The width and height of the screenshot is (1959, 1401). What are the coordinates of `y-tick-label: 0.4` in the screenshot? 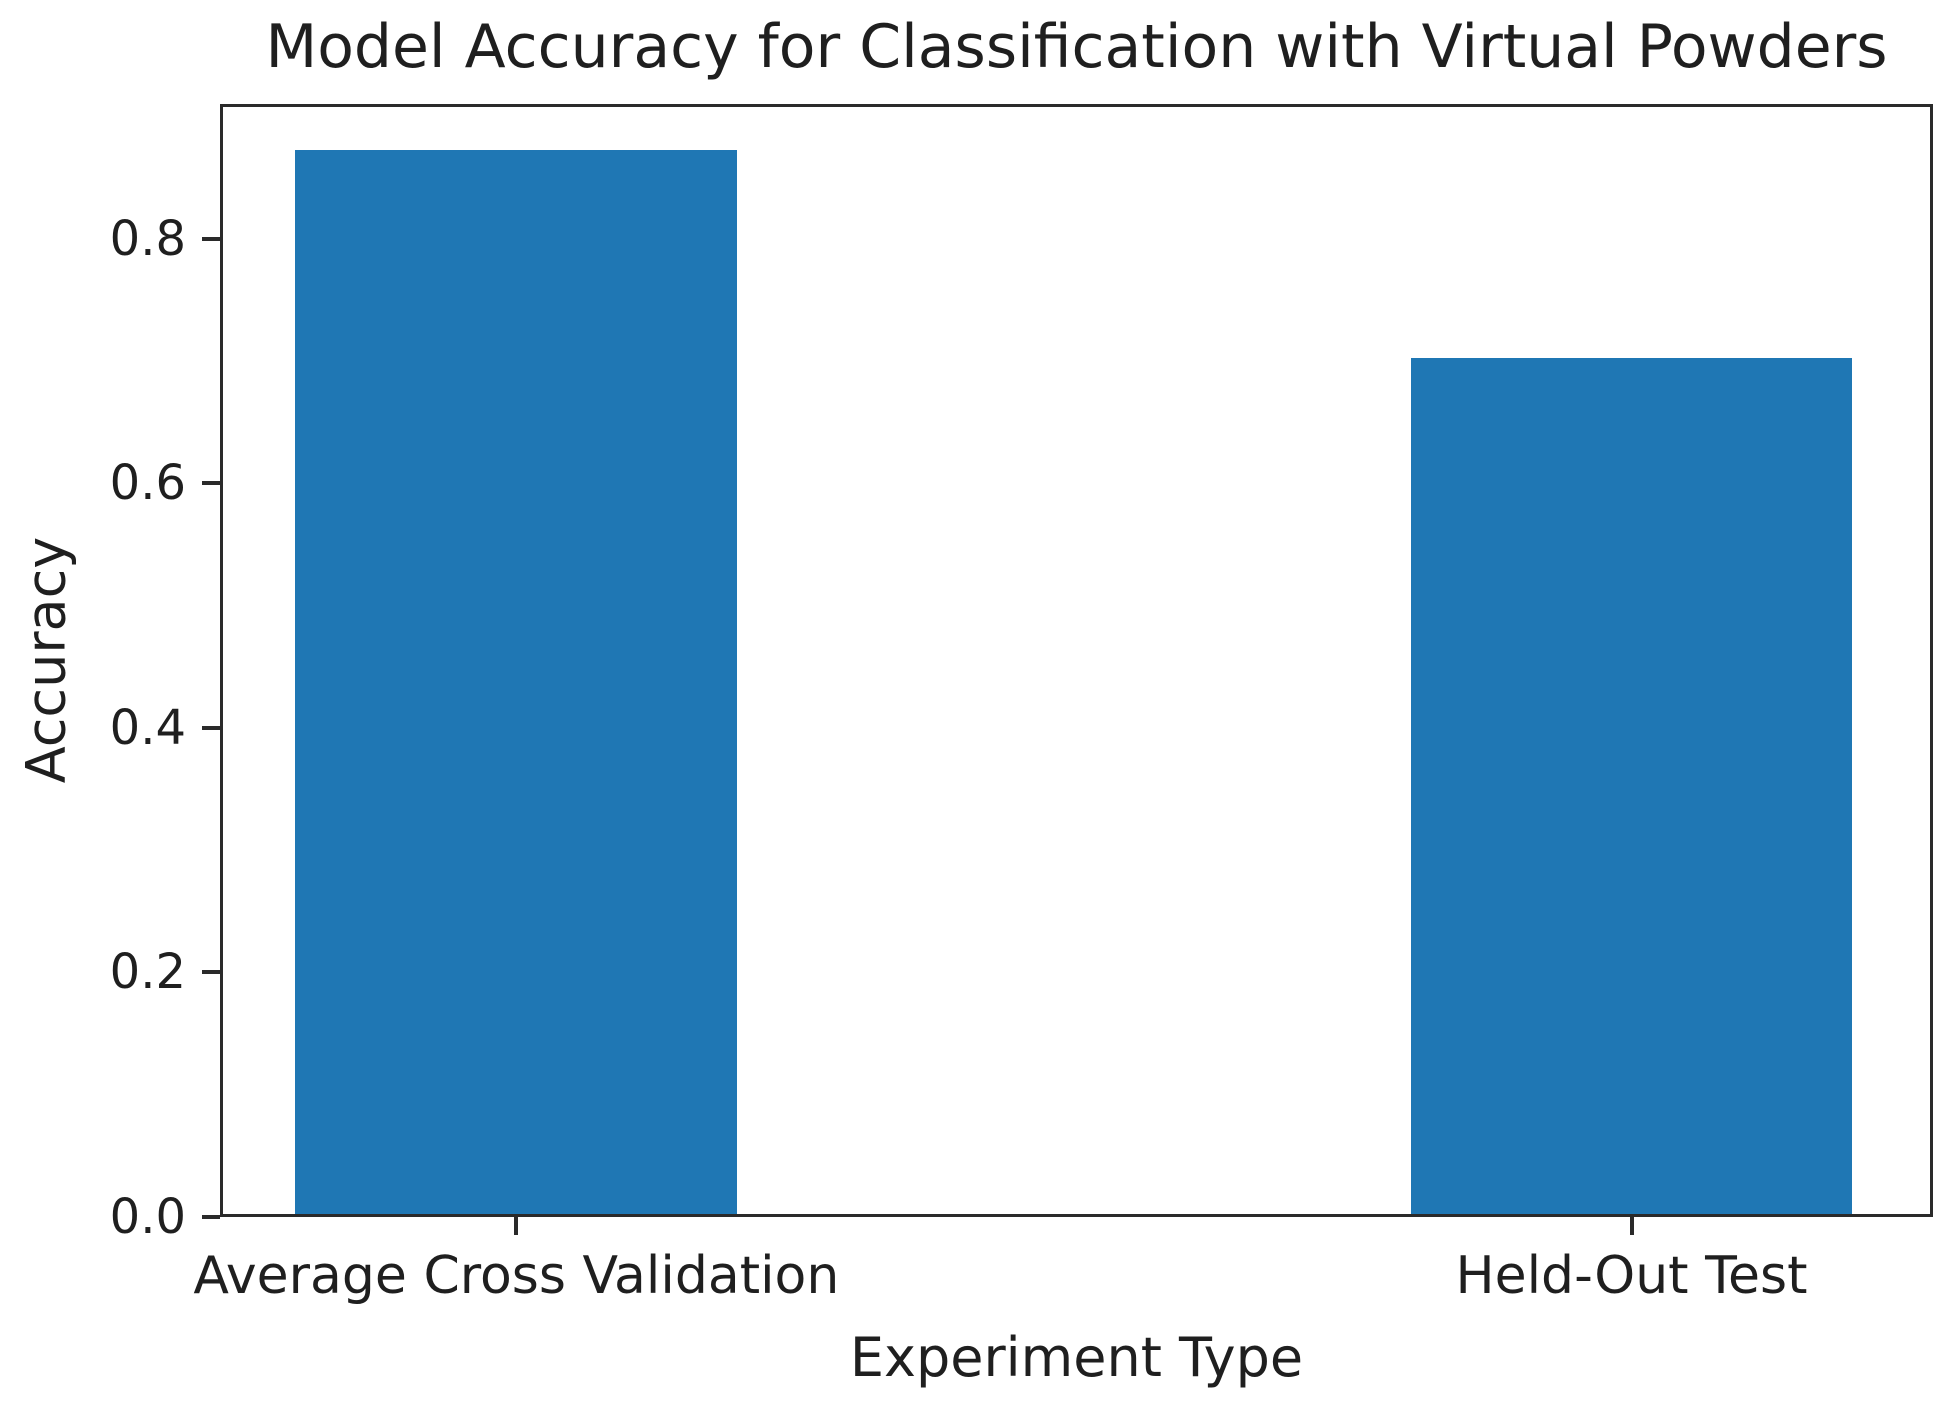 It's located at (147, 727).